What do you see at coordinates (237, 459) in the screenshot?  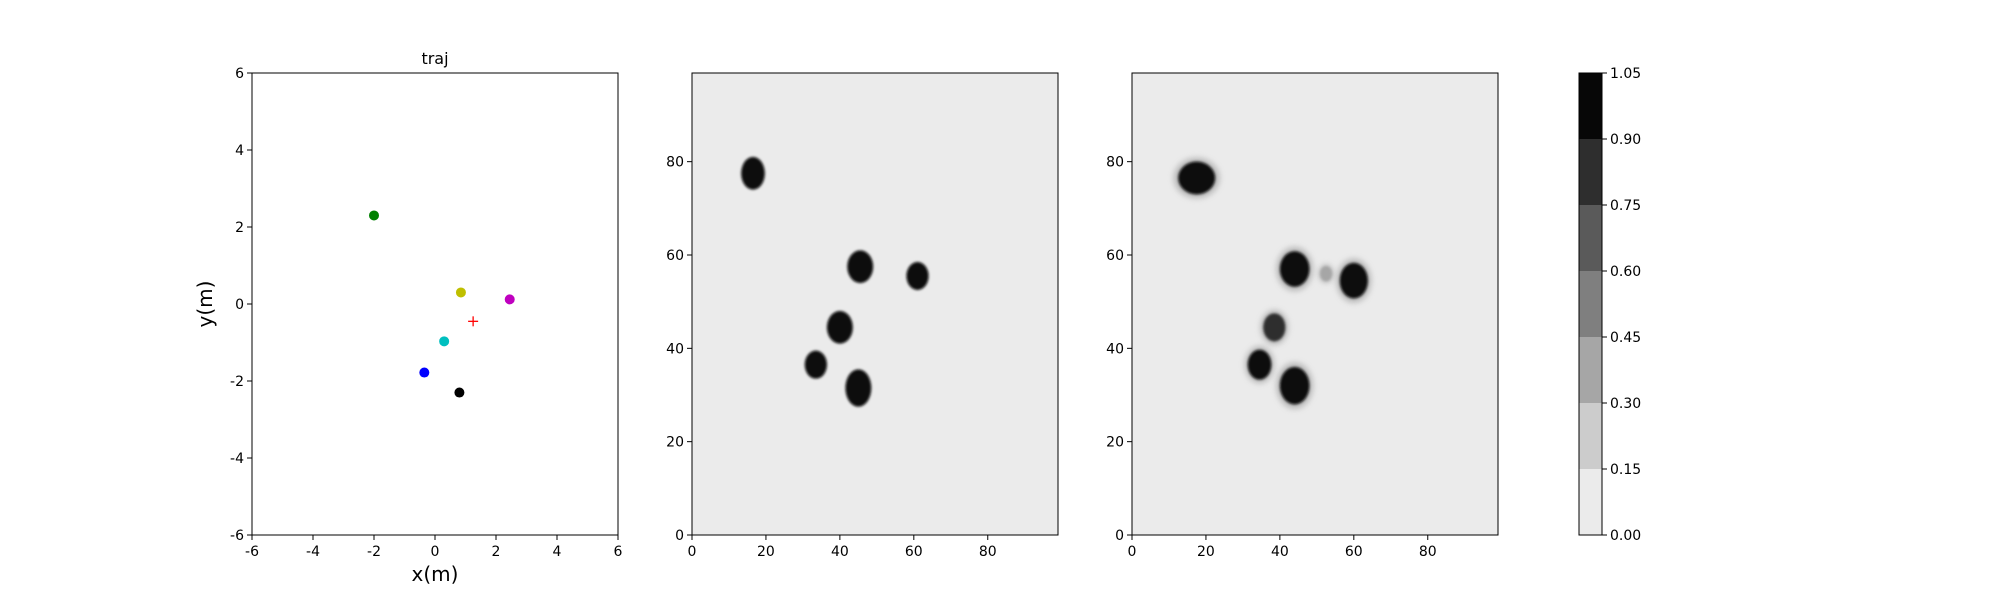 I see `trajectory-y-tick-label: -4` at bounding box center [237, 459].